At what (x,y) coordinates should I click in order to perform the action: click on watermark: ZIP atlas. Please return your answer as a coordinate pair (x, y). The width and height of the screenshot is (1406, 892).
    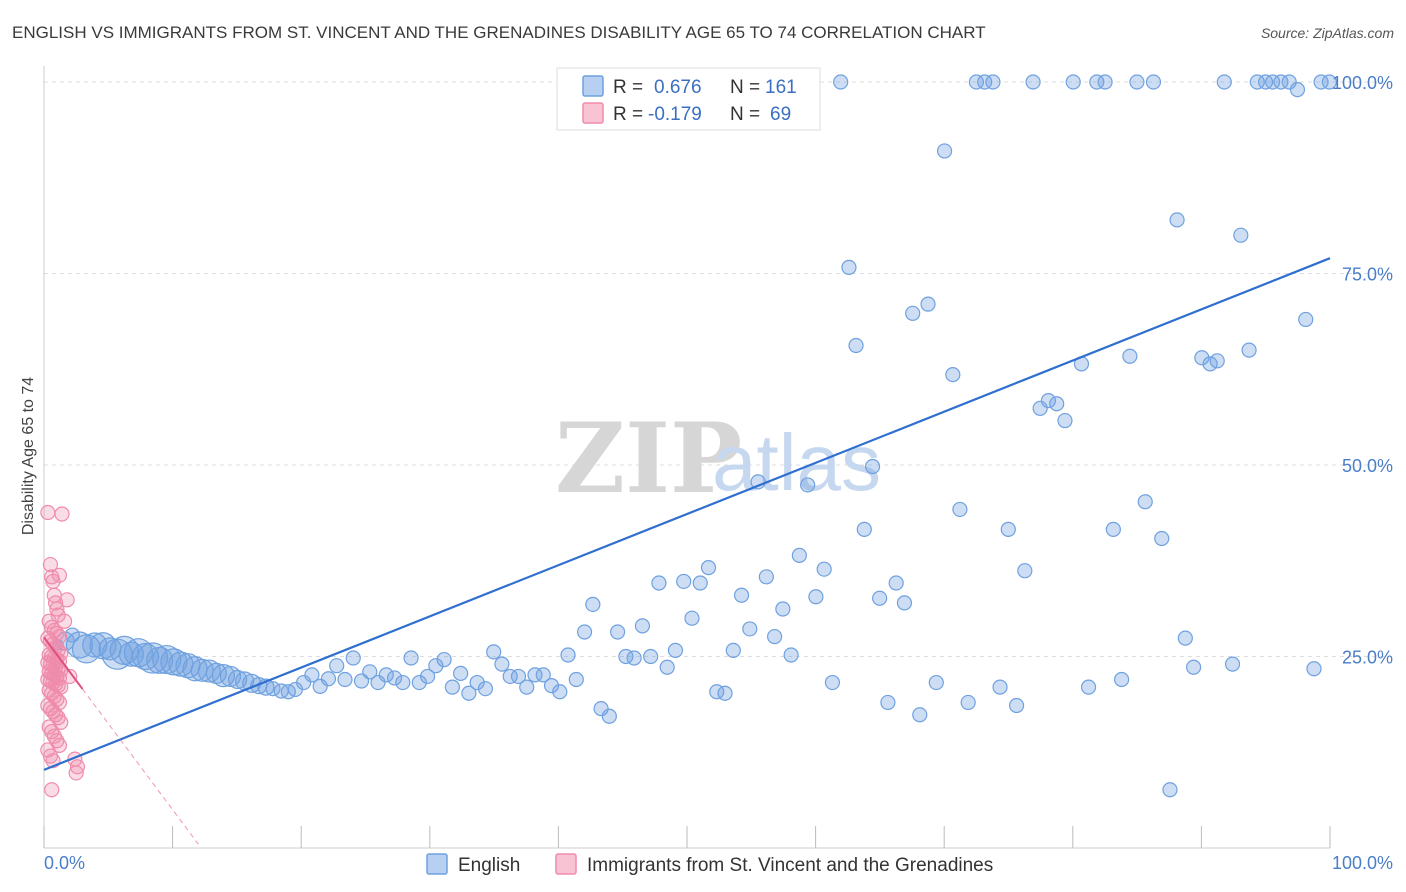
    Looking at the image, I should click on (718, 458).